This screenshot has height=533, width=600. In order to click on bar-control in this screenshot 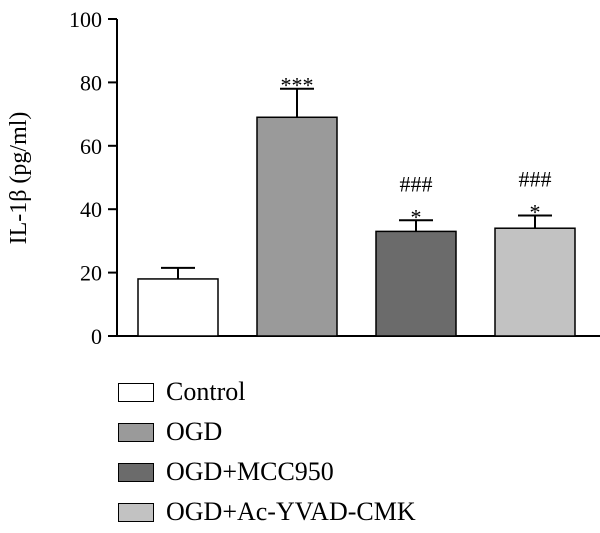, I will do `click(178, 307)`.